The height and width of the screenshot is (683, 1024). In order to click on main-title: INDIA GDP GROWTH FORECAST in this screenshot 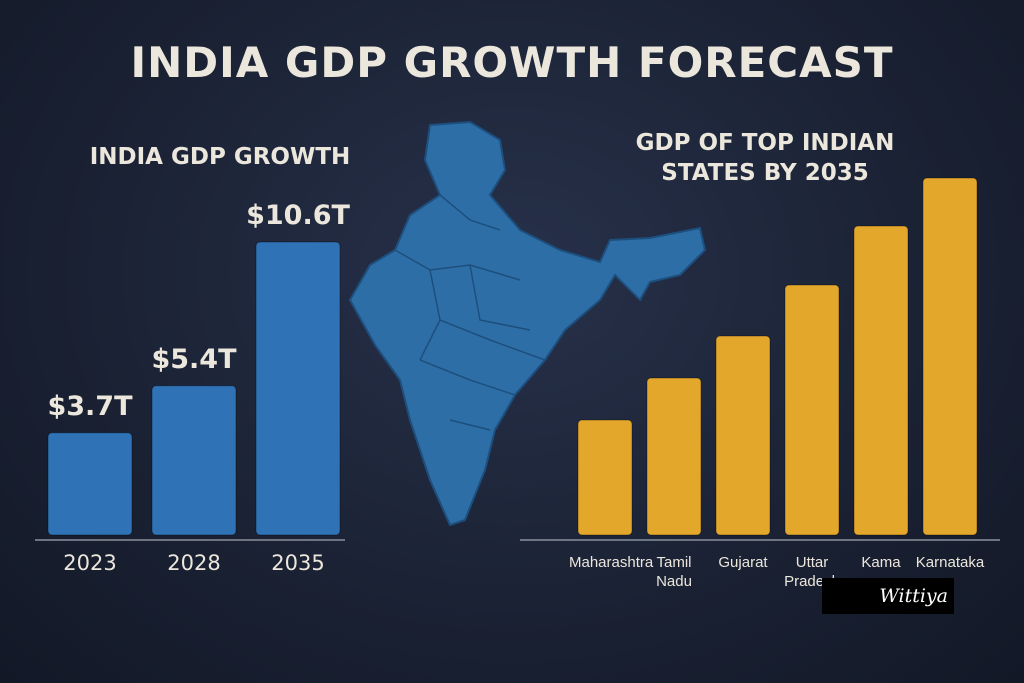, I will do `click(512, 62)`.